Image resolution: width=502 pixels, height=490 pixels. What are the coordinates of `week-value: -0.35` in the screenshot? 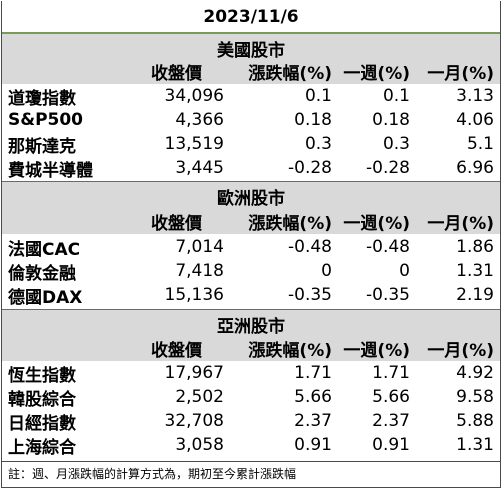 It's located at (388, 295).